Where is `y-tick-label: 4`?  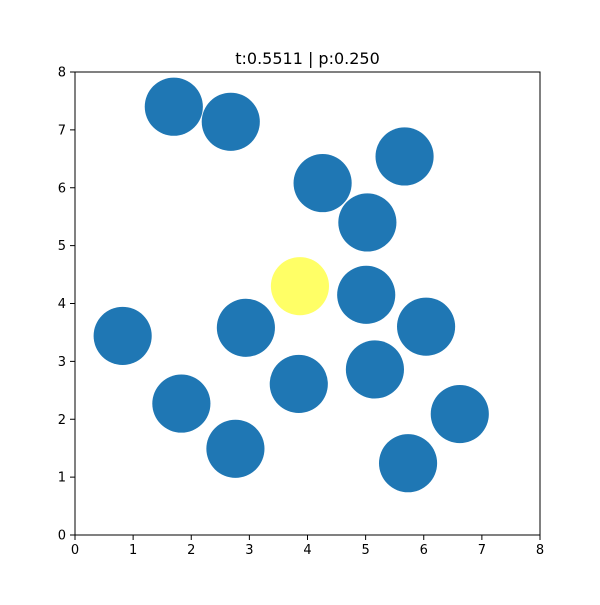 y-tick-label: 4 is located at coordinates (62, 304).